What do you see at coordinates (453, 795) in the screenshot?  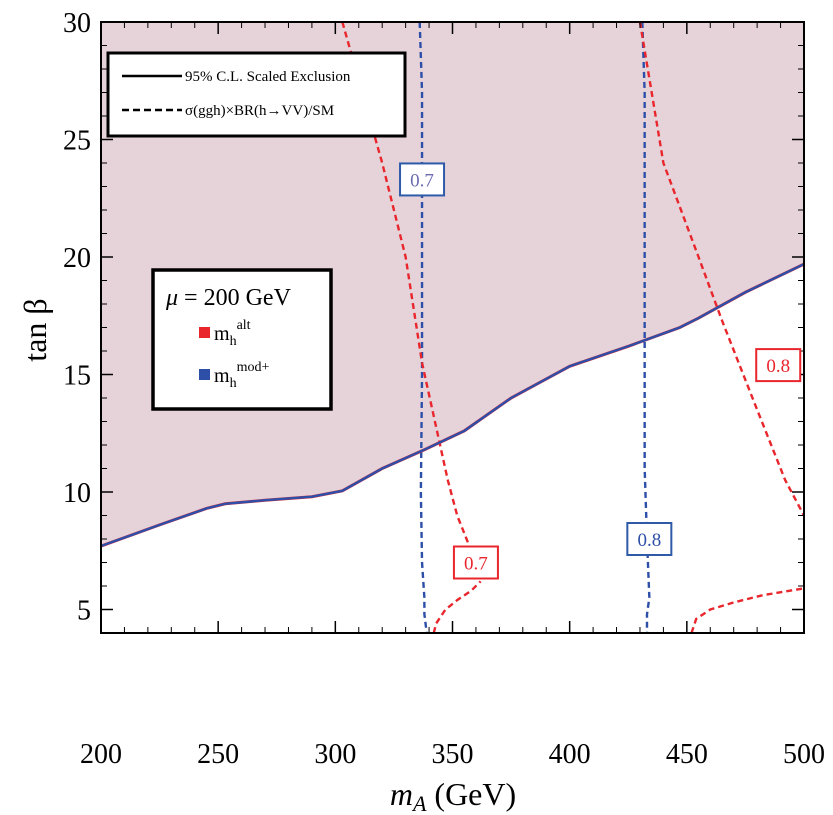 I see `x-axis-label: mA (GeV)` at bounding box center [453, 795].